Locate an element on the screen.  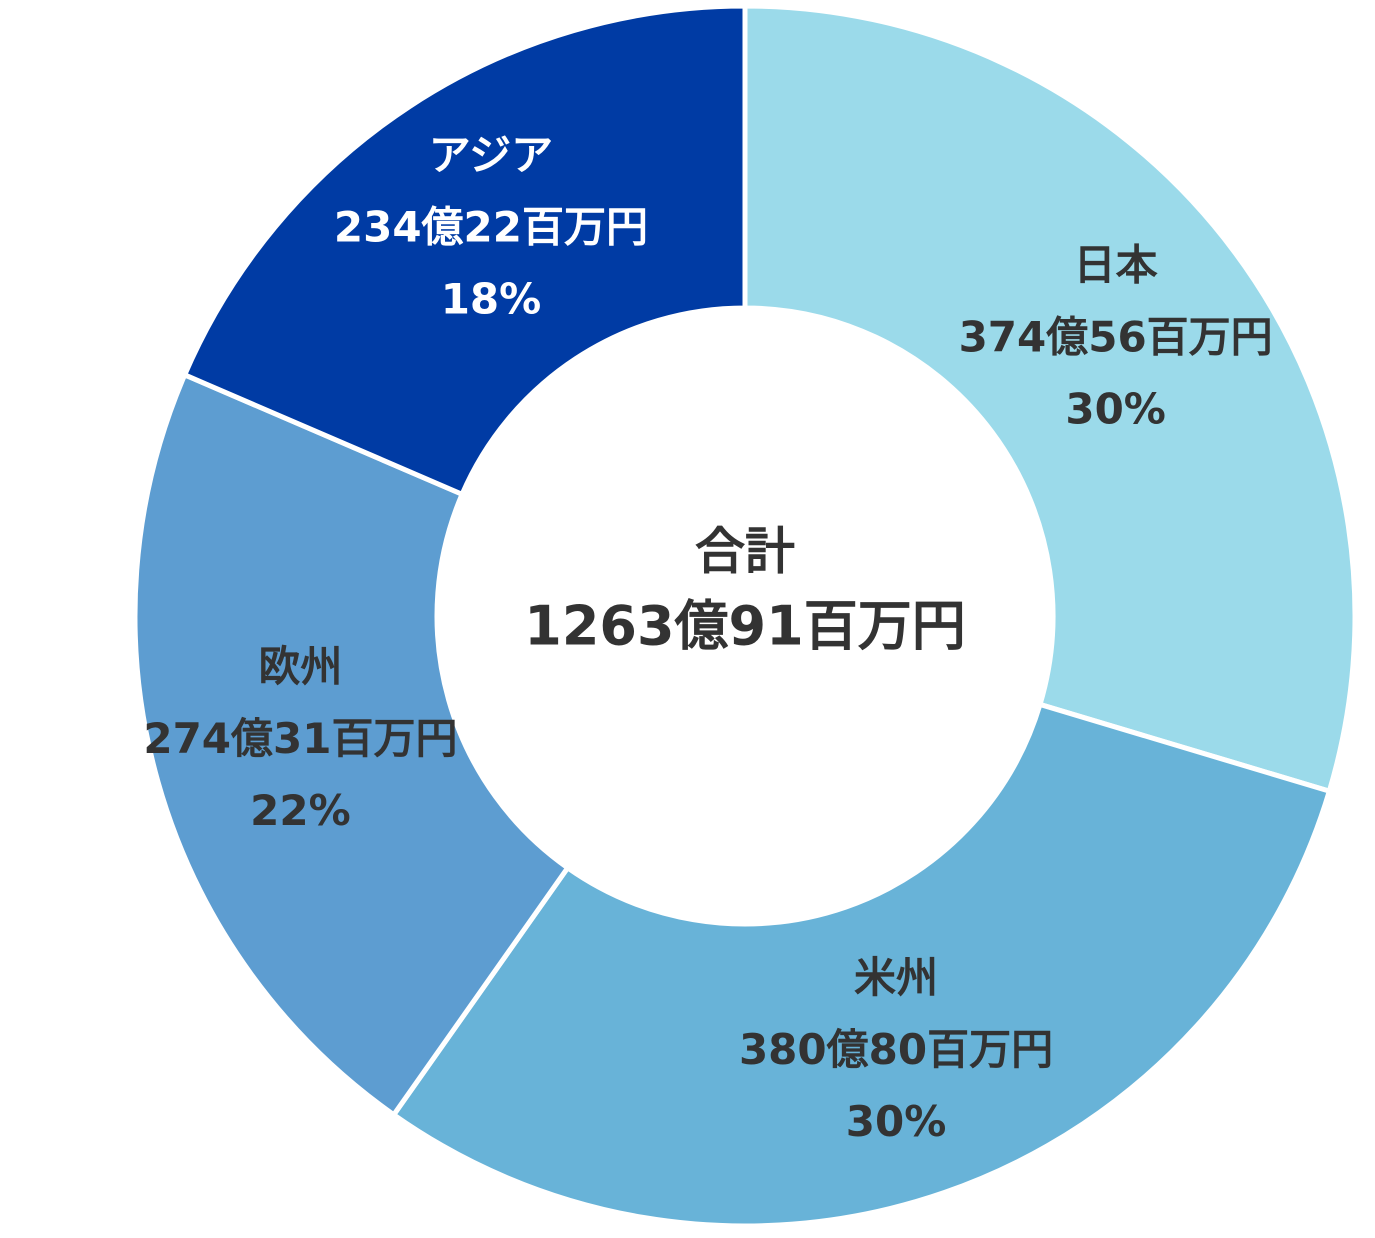
slice-value-label: 234億22百万円 is located at coordinates (491, 227).